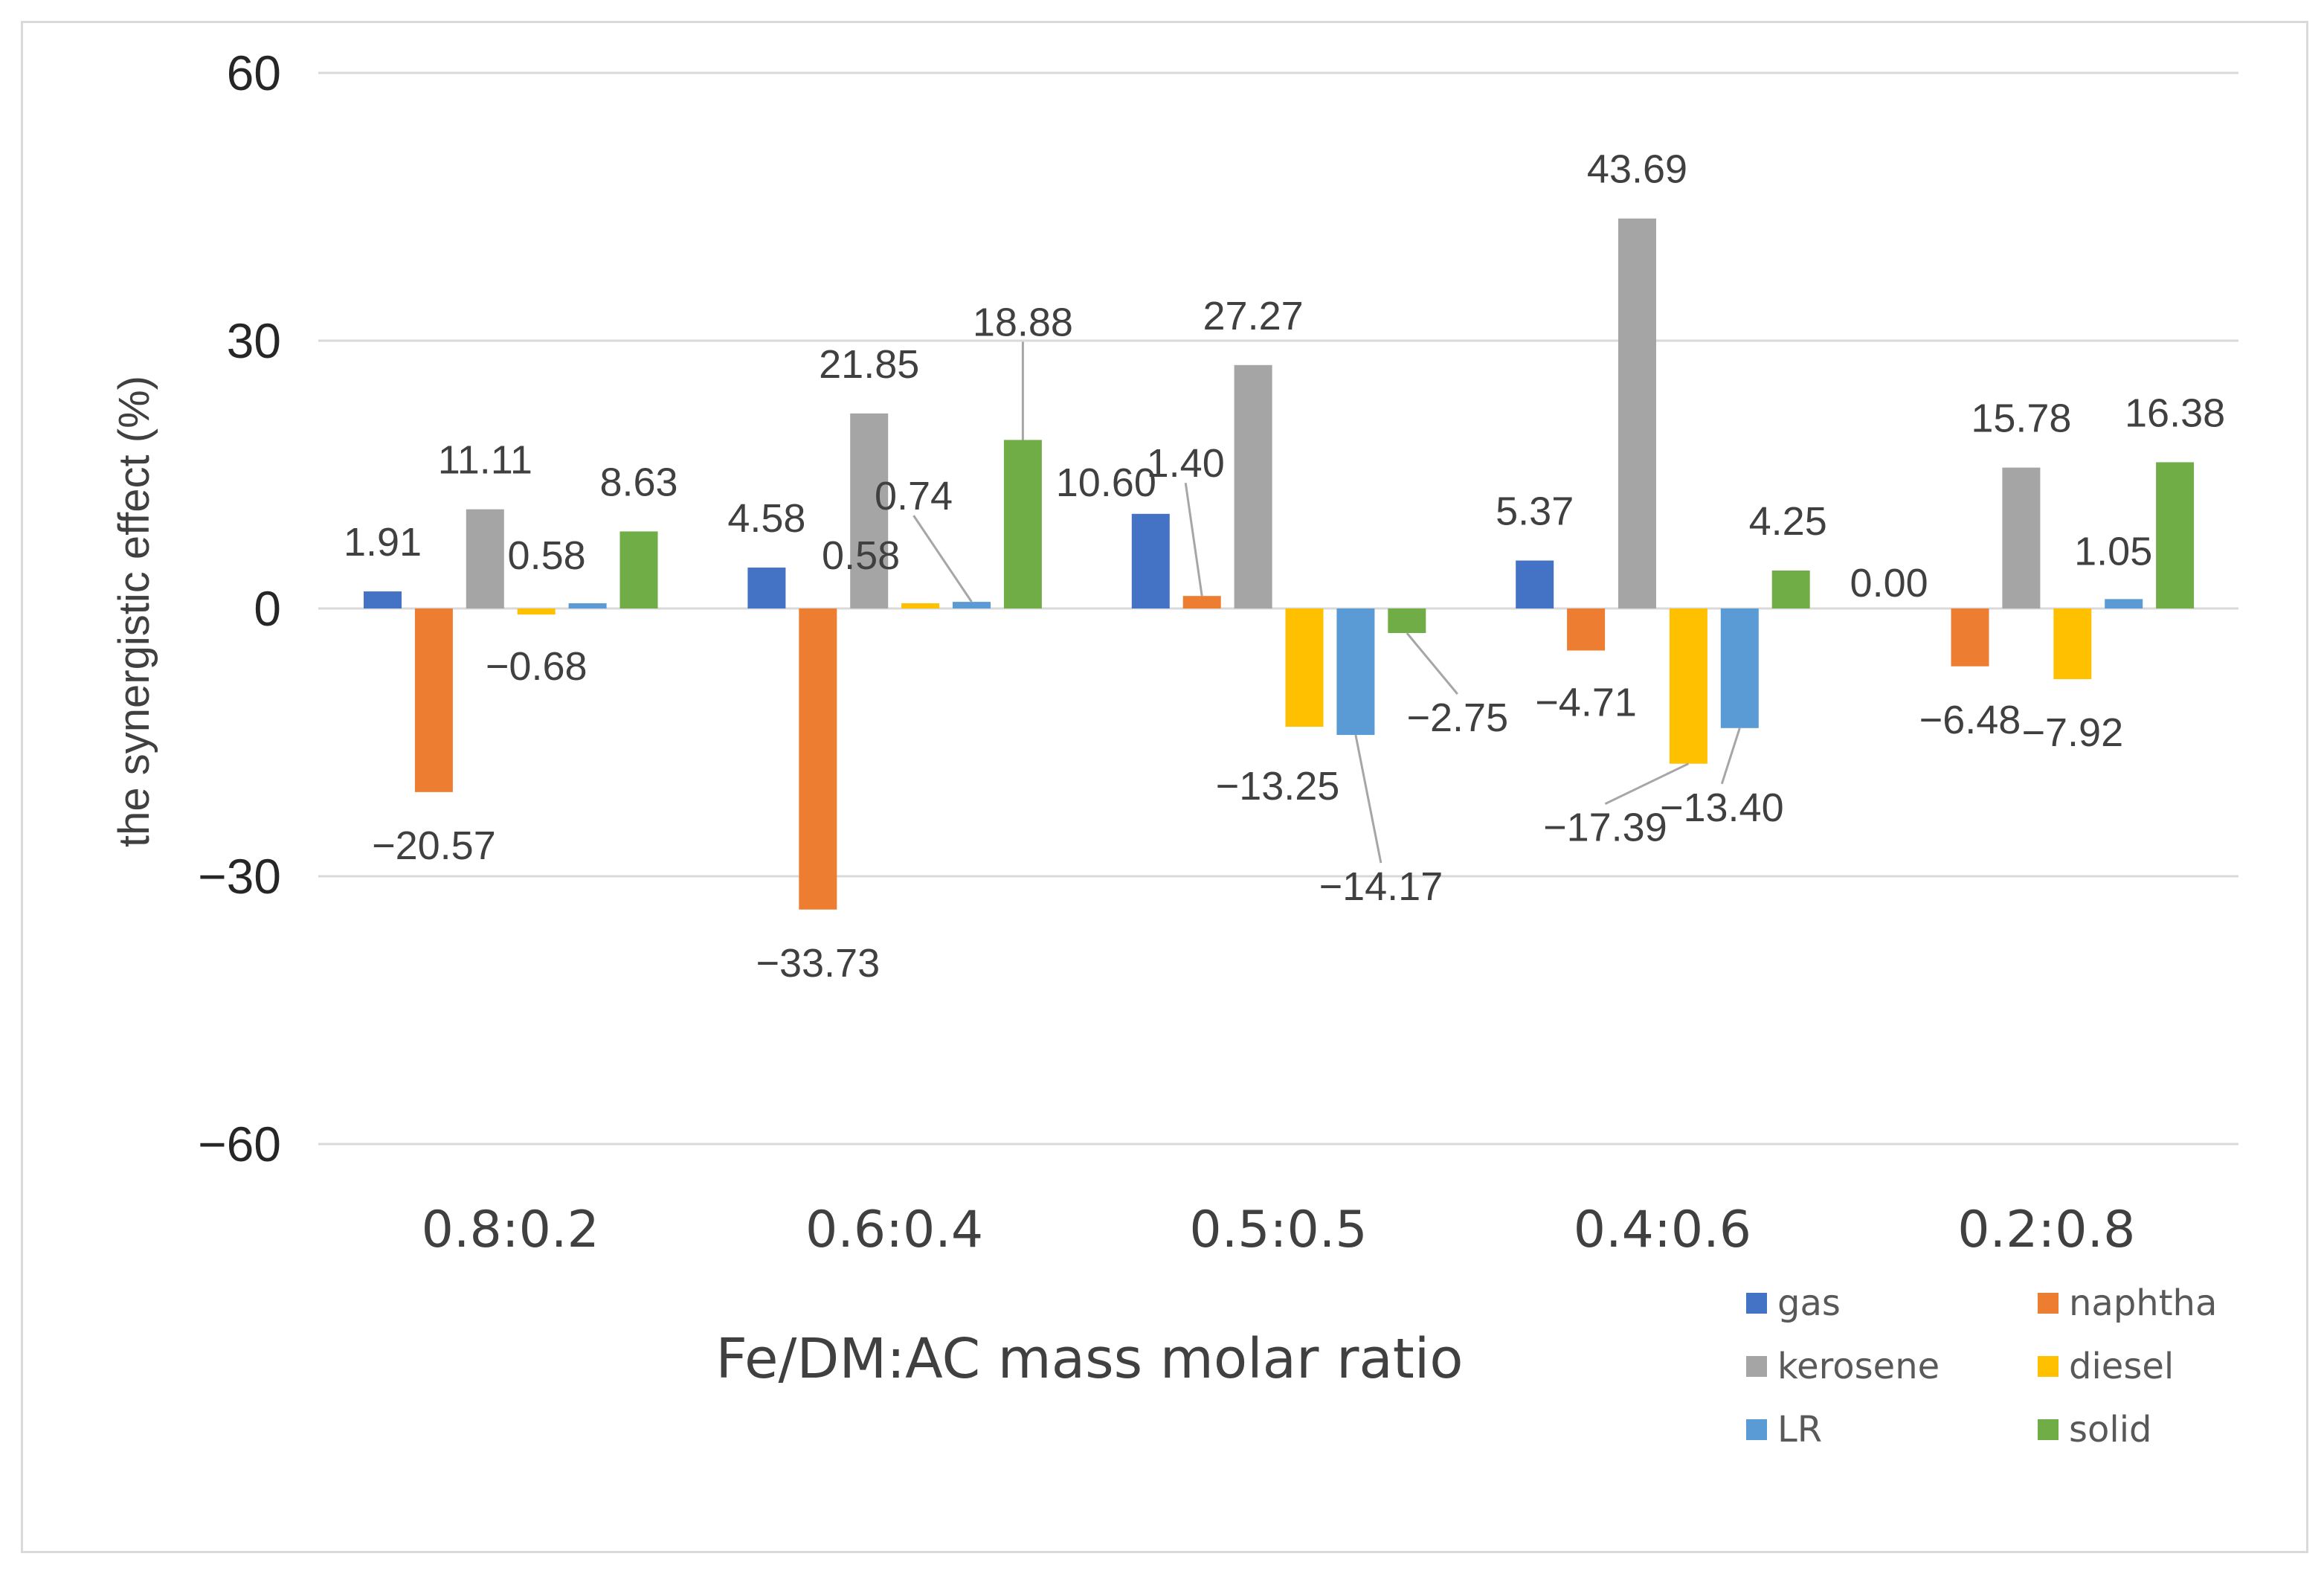 Image resolution: width=2324 pixels, height=1571 pixels. What do you see at coordinates (2021, 419) in the screenshot?
I see `data-label: 15.78` at bounding box center [2021, 419].